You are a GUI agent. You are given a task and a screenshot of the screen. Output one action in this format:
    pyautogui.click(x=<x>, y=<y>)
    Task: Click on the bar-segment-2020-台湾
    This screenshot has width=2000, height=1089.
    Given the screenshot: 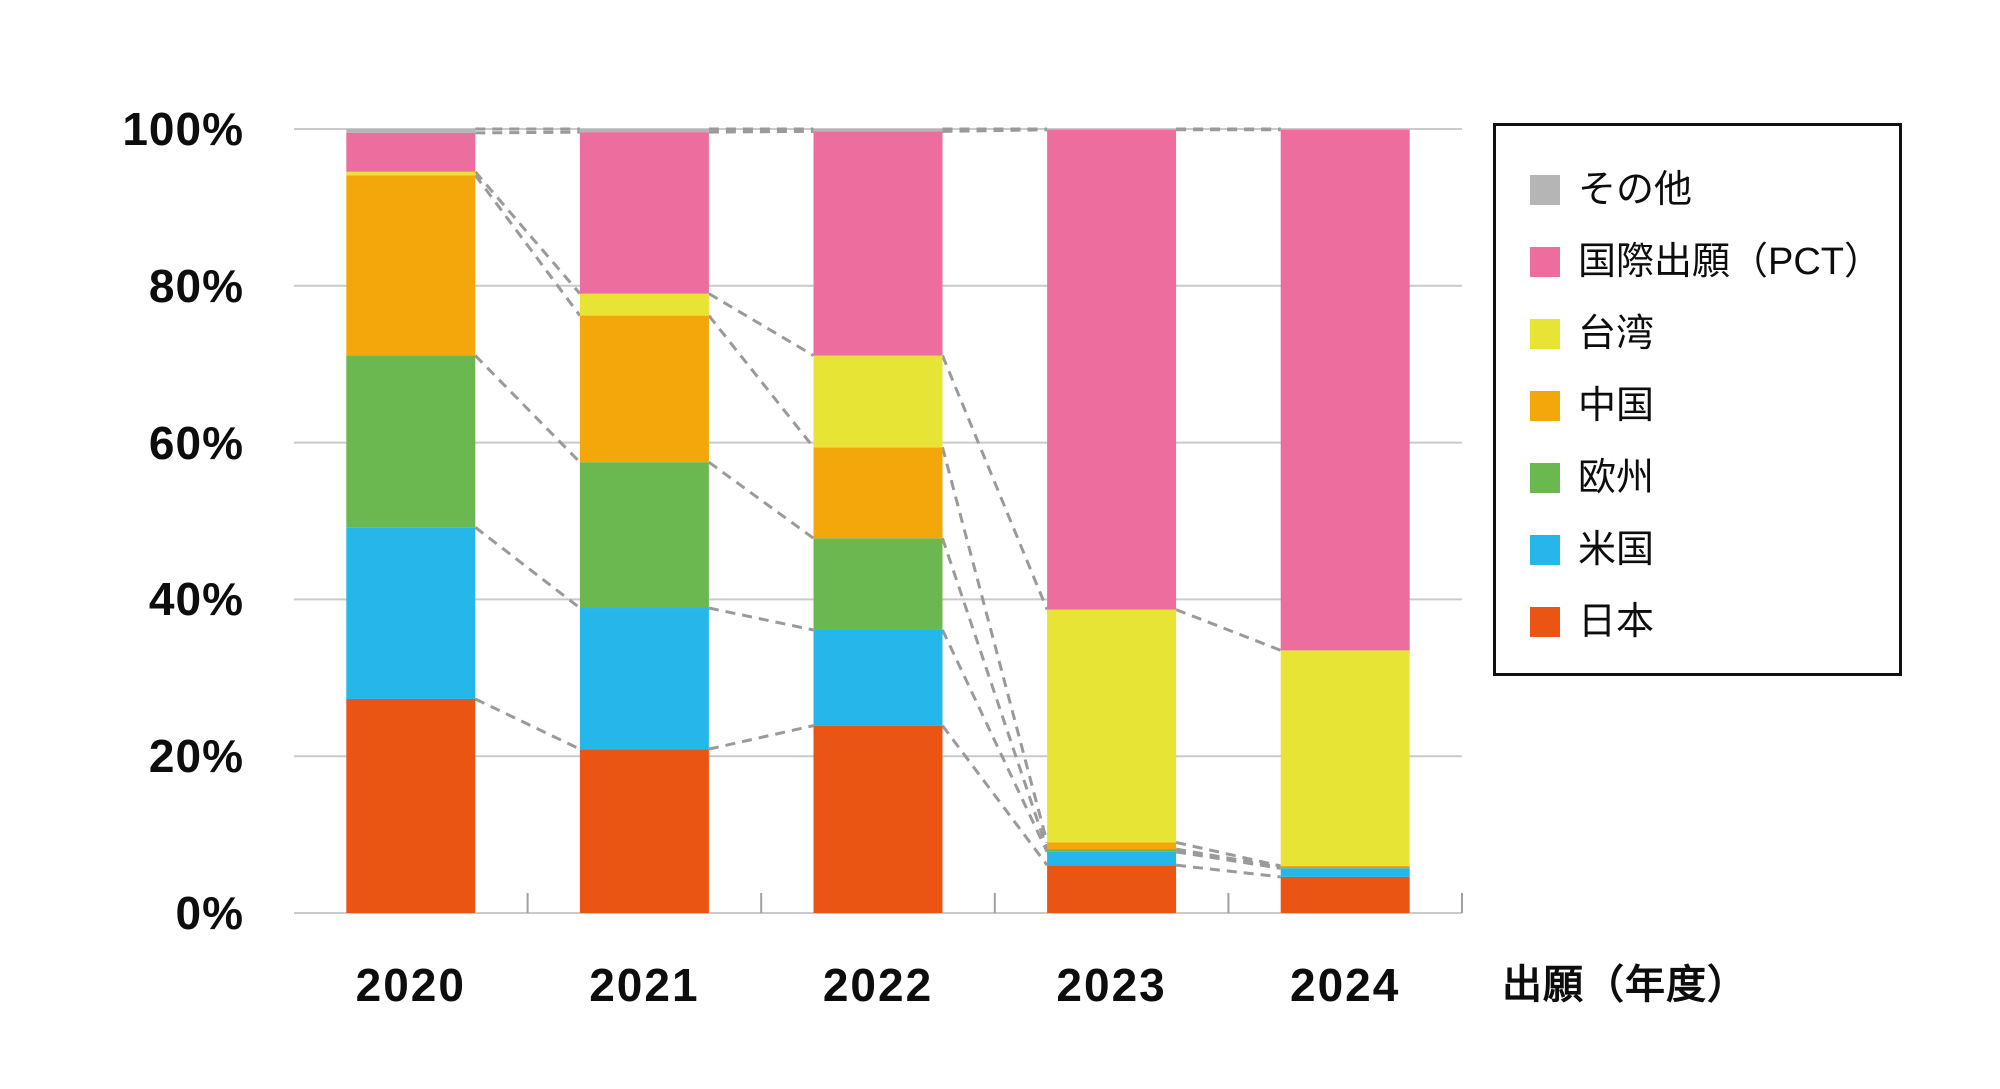 What is the action you would take?
    pyautogui.click(x=411, y=173)
    